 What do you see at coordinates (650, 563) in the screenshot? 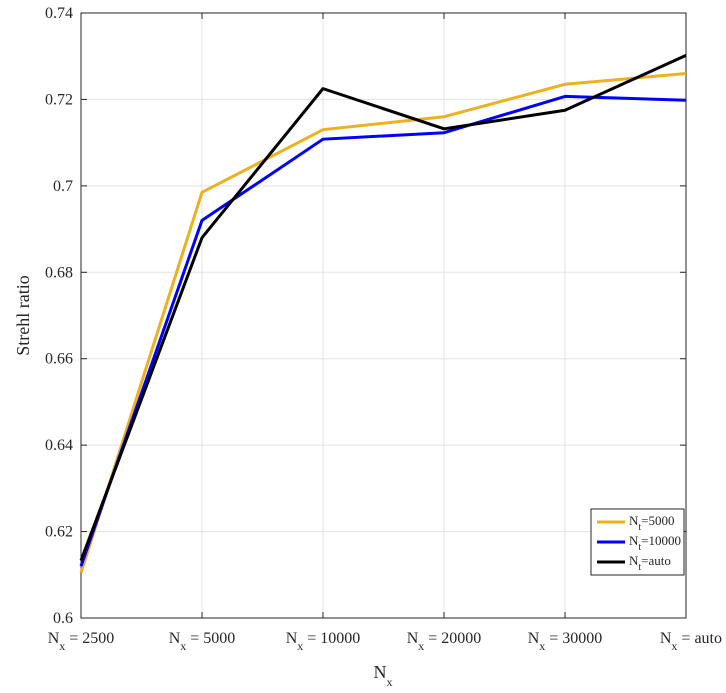
I see `legend-entry-label: Nt=auto` at bounding box center [650, 563].